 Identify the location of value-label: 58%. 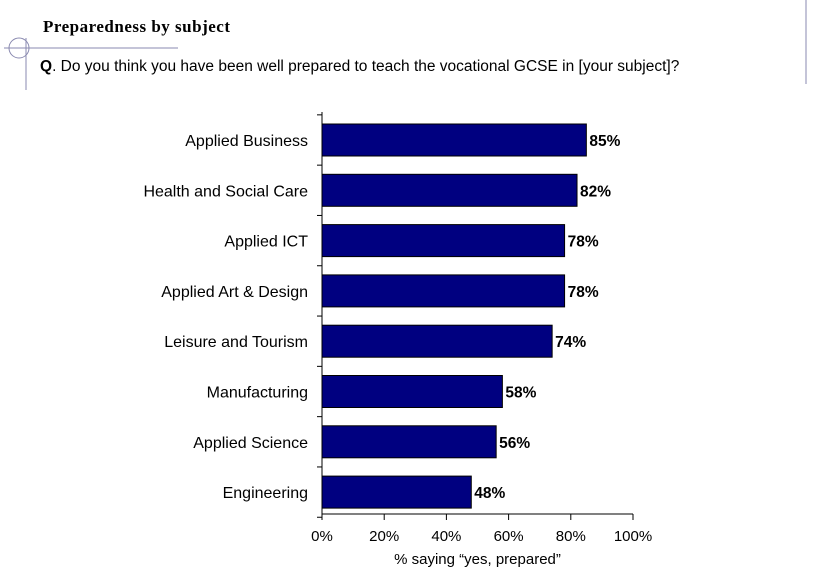
(520, 393).